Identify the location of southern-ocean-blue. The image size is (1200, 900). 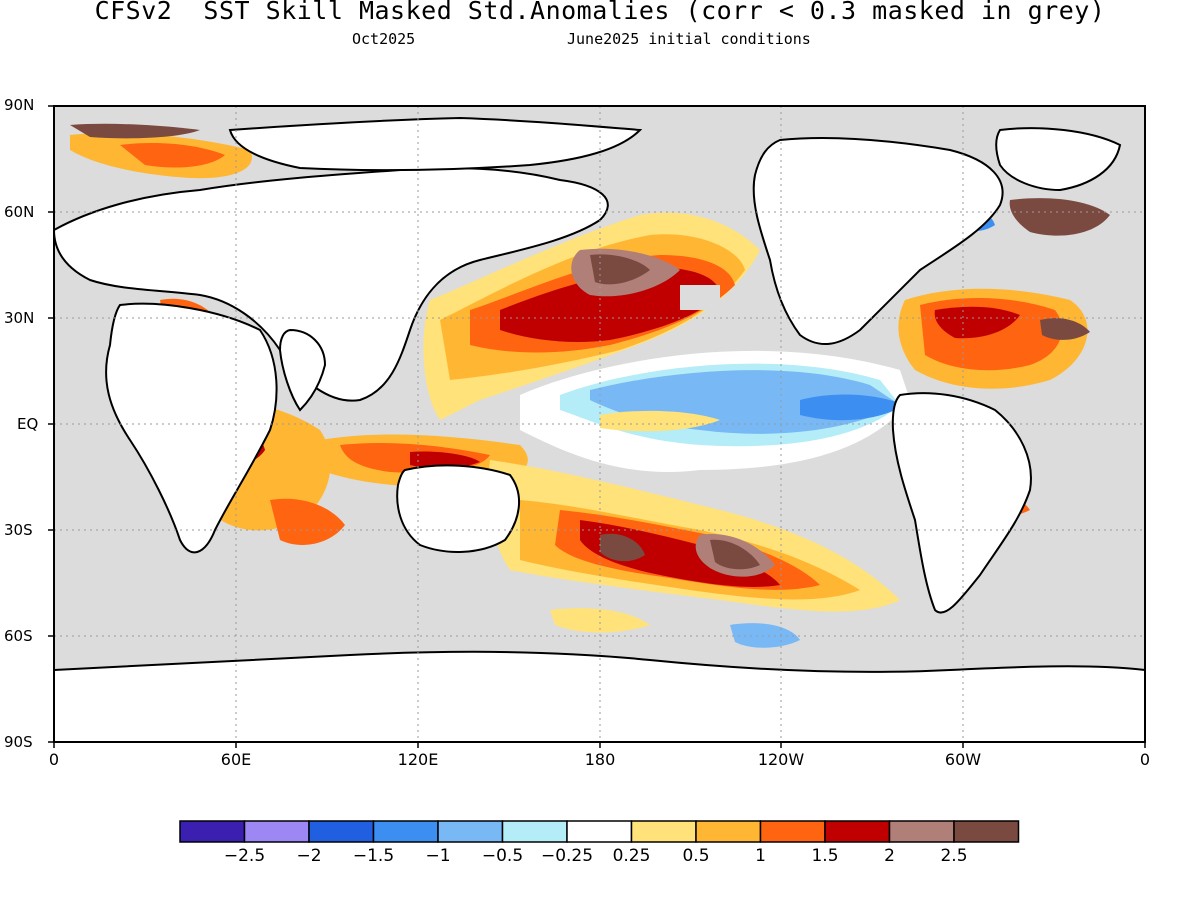
(765, 635).